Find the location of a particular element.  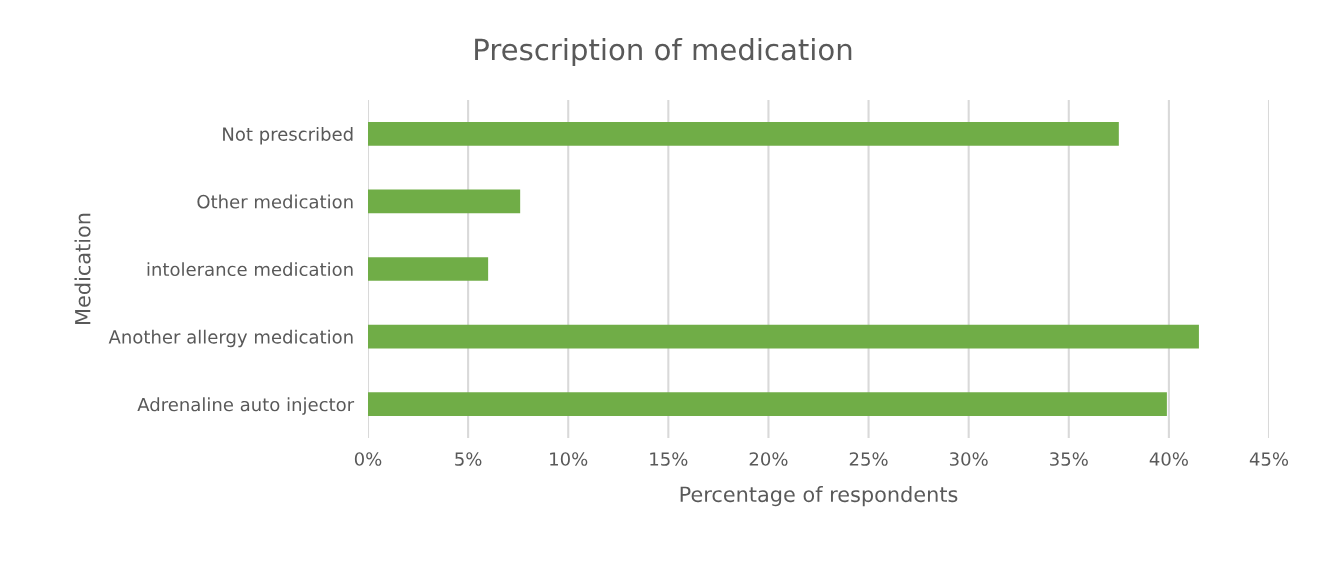

x-axis-title: Percentage of respondents is located at coordinates (819, 496).